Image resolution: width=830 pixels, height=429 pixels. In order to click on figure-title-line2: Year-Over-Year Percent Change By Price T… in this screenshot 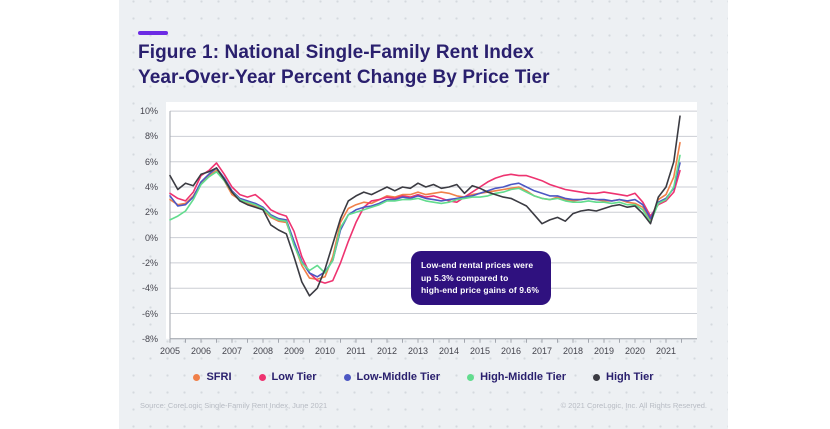, I will do `click(344, 77)`.